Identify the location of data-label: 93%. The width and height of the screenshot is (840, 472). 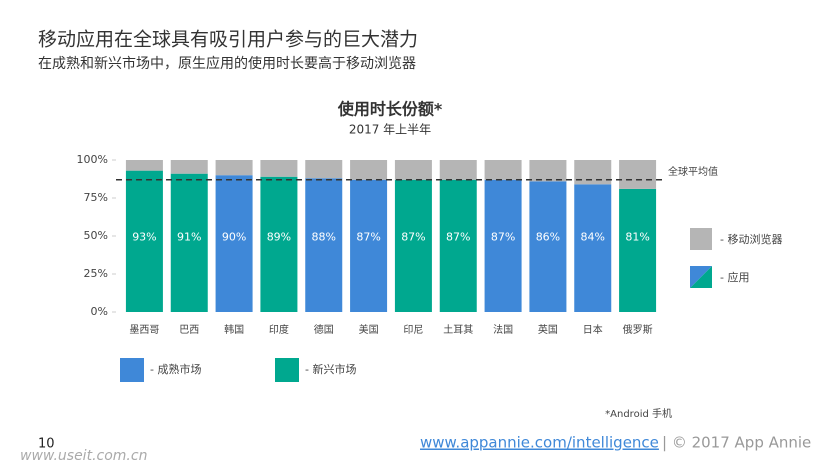
(144, 237).